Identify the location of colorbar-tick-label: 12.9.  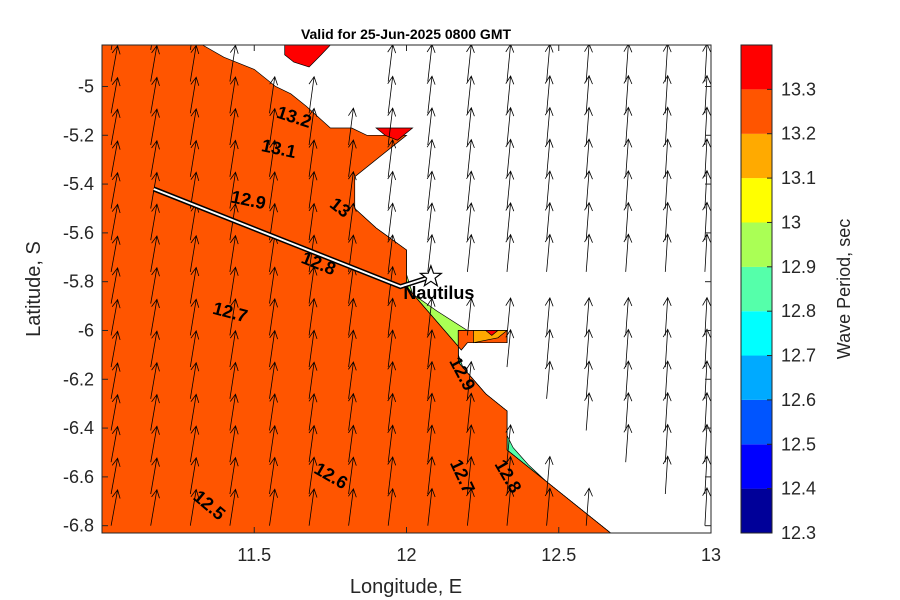
(798, 267).